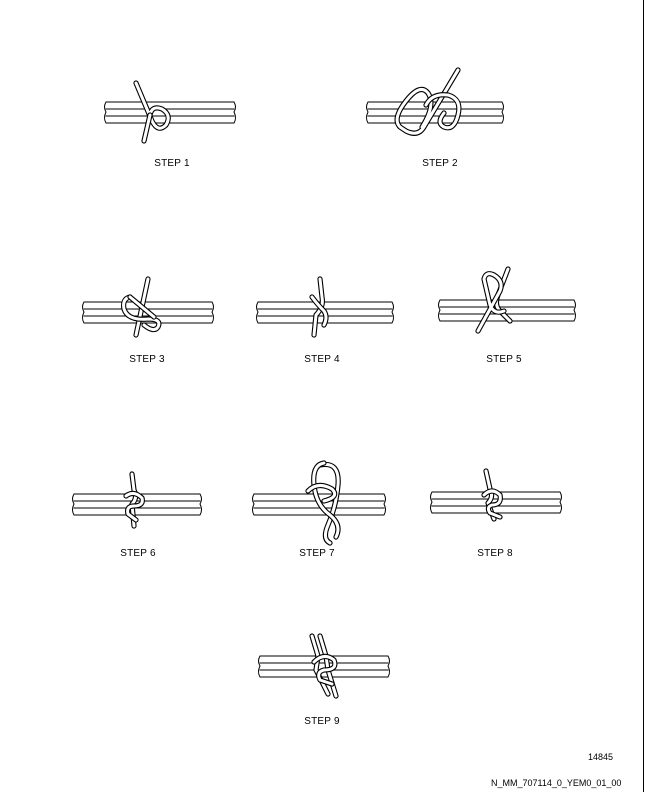  I want to click on step-2-illustration, so click(434, 107).